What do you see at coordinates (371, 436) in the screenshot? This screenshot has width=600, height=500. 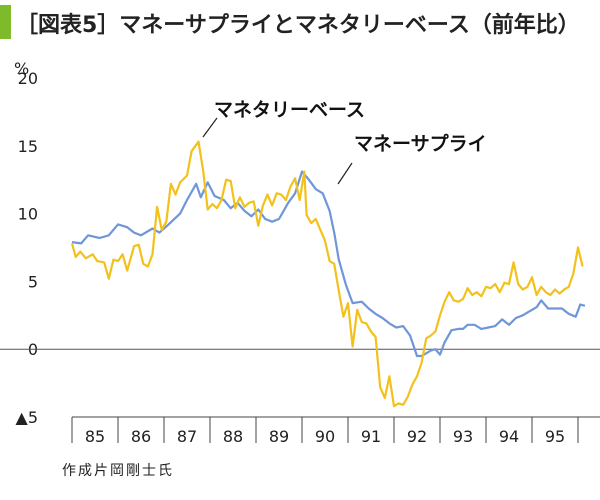 I see `x-tick-label: 91` at bounding box center [371, 436].